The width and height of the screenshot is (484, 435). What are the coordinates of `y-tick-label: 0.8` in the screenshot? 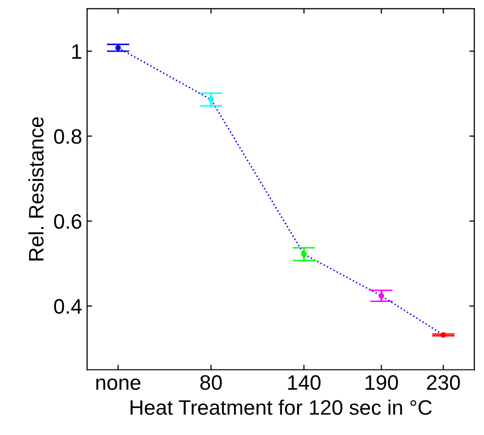 It's located at (68, 136).